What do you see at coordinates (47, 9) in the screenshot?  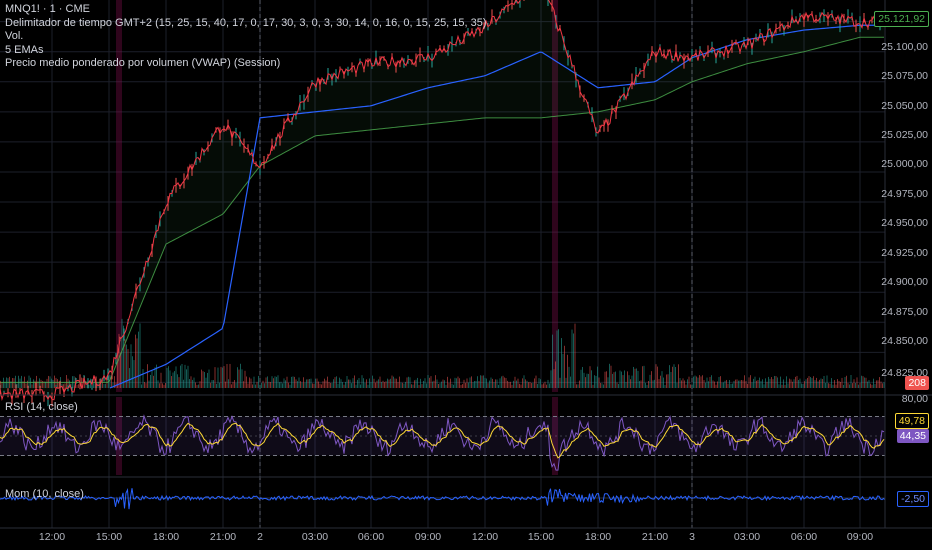 I see `legend-symbol: MNQ1! · 1 · CME` at bounding box center [47, 9].